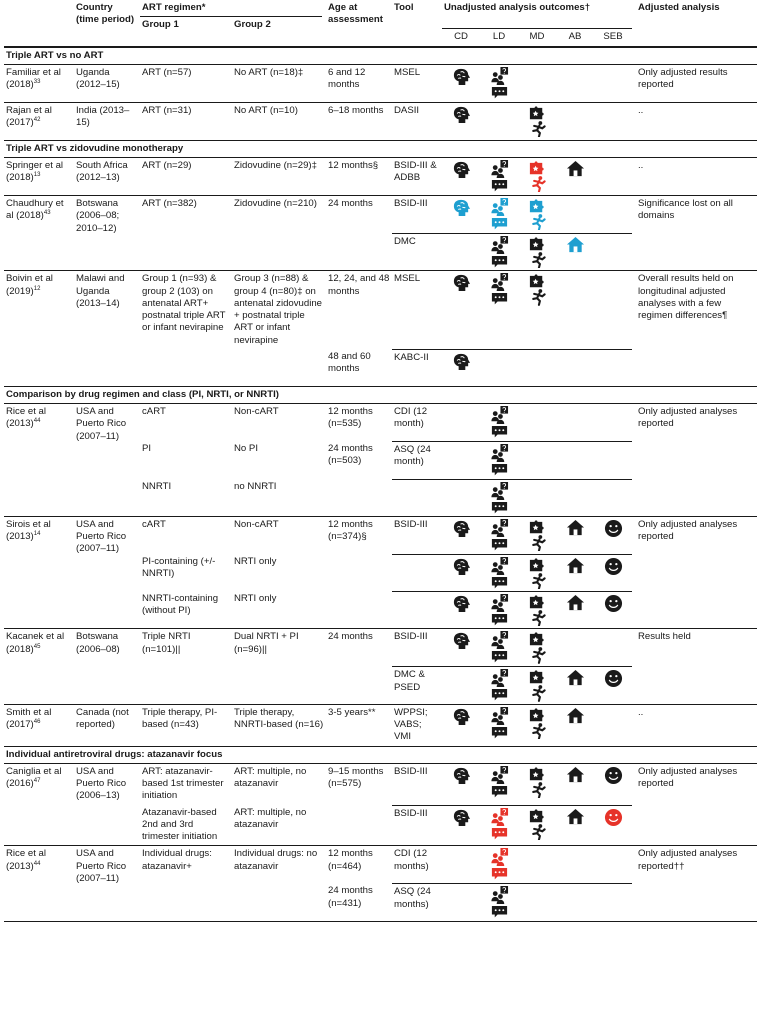 This screenshot has width=757, height=1025. Describe the element at coordinates (266, 110) in the screenshot. I see `group2-cell: No ART (n=10)` at that location.